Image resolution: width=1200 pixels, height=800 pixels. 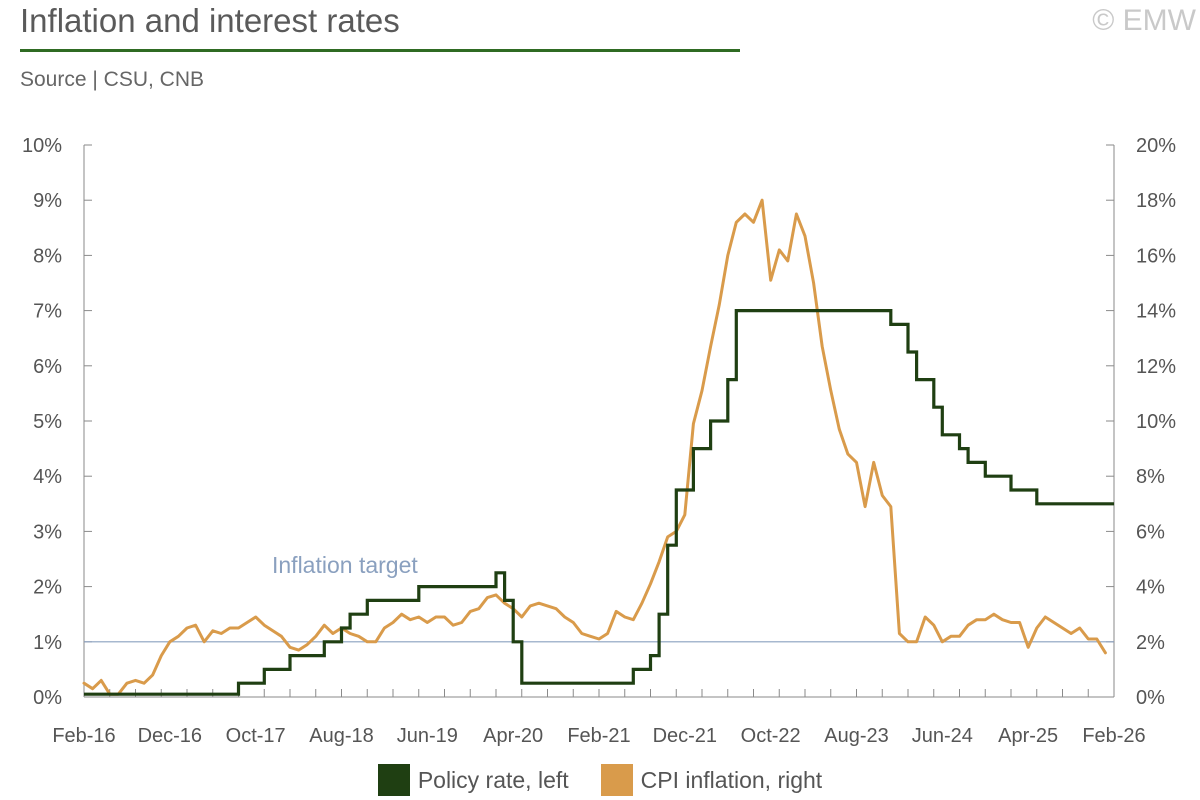 I want to click on right-tick-label: 14%, so click(x=1156, y=312).